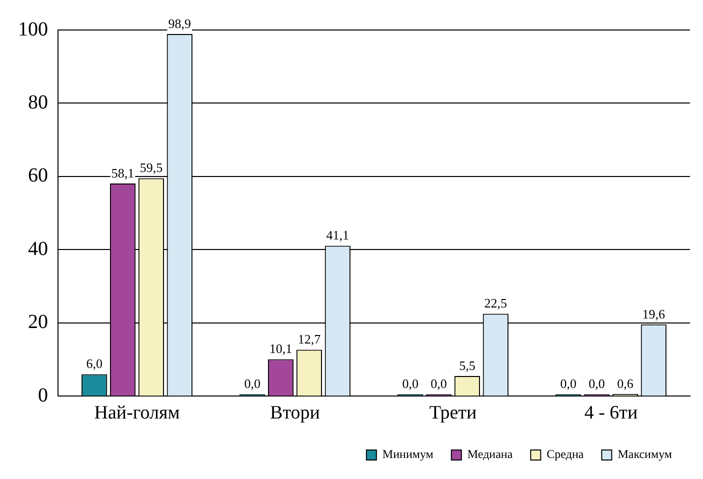 This screenshot has width=703, height=479. What do you see at coordinates (565, 454) in the screenshot?
I see `legend-label: Средна` at bounding box center [565, 454].